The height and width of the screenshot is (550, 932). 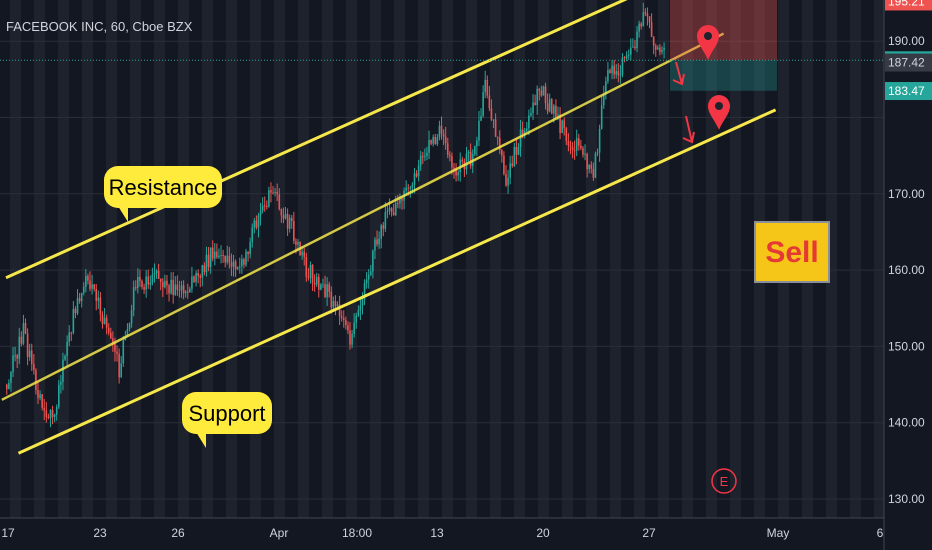 I want to click on support-callout: Support, so click(x=227, y=420).